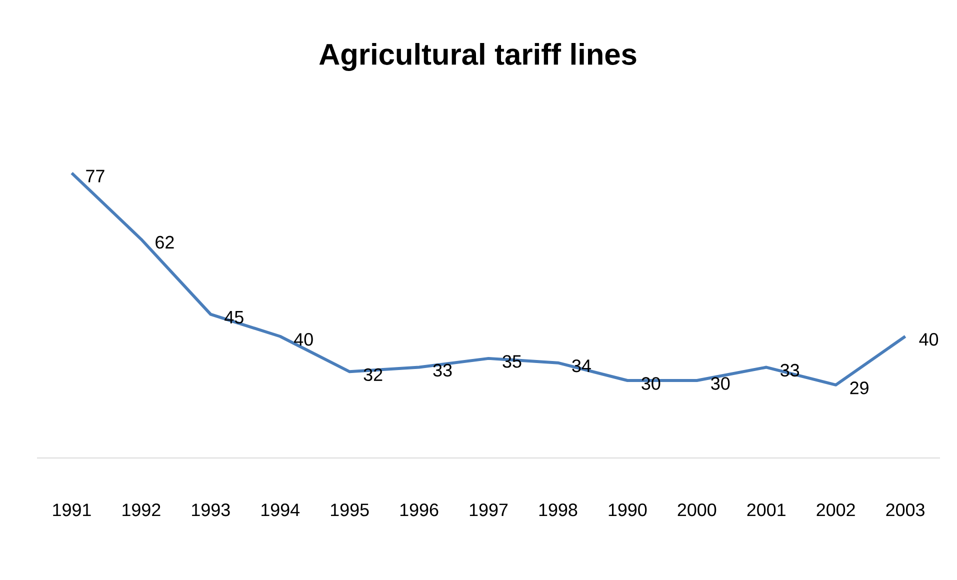 This screenshot has height=580, width=957. Describe the element at coordinates (281, 510) in the screenshot. I see `x-tick-label: 1994` at that location.